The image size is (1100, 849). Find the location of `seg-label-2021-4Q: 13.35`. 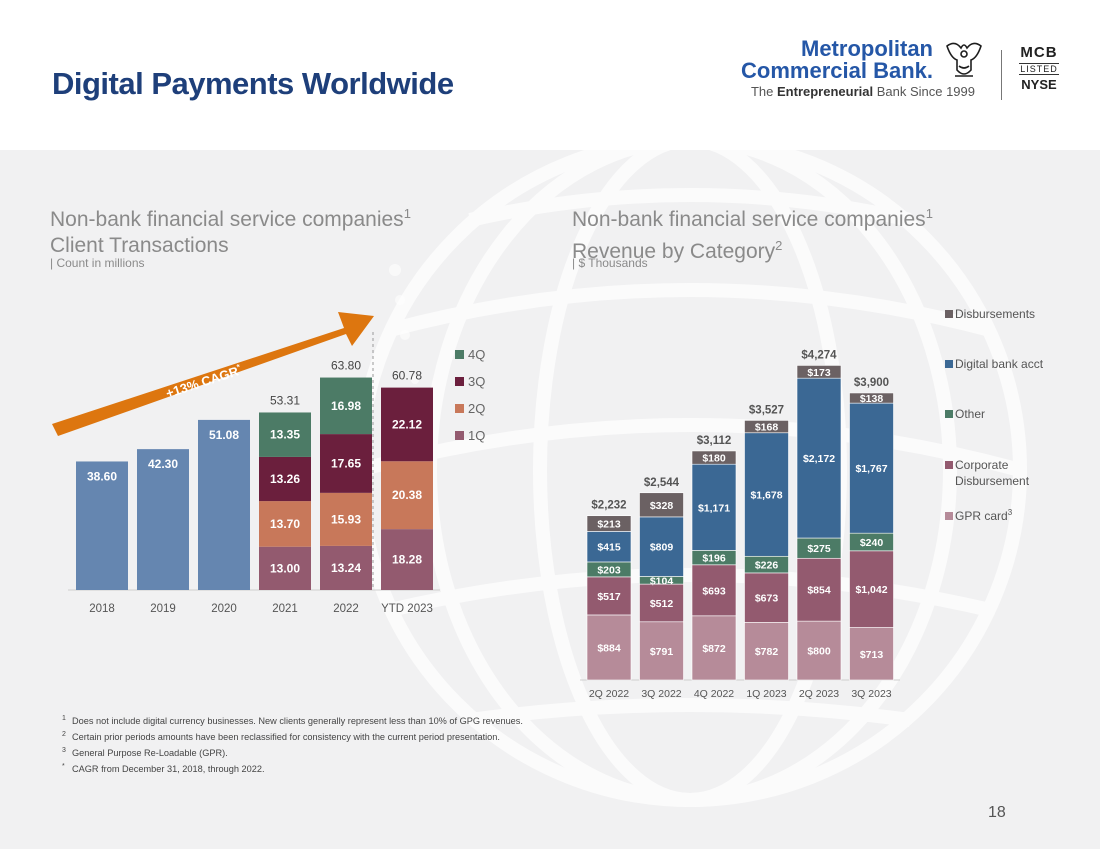

seg-label-2021-4Q: 13.35 is located at coordinates (285, 435).